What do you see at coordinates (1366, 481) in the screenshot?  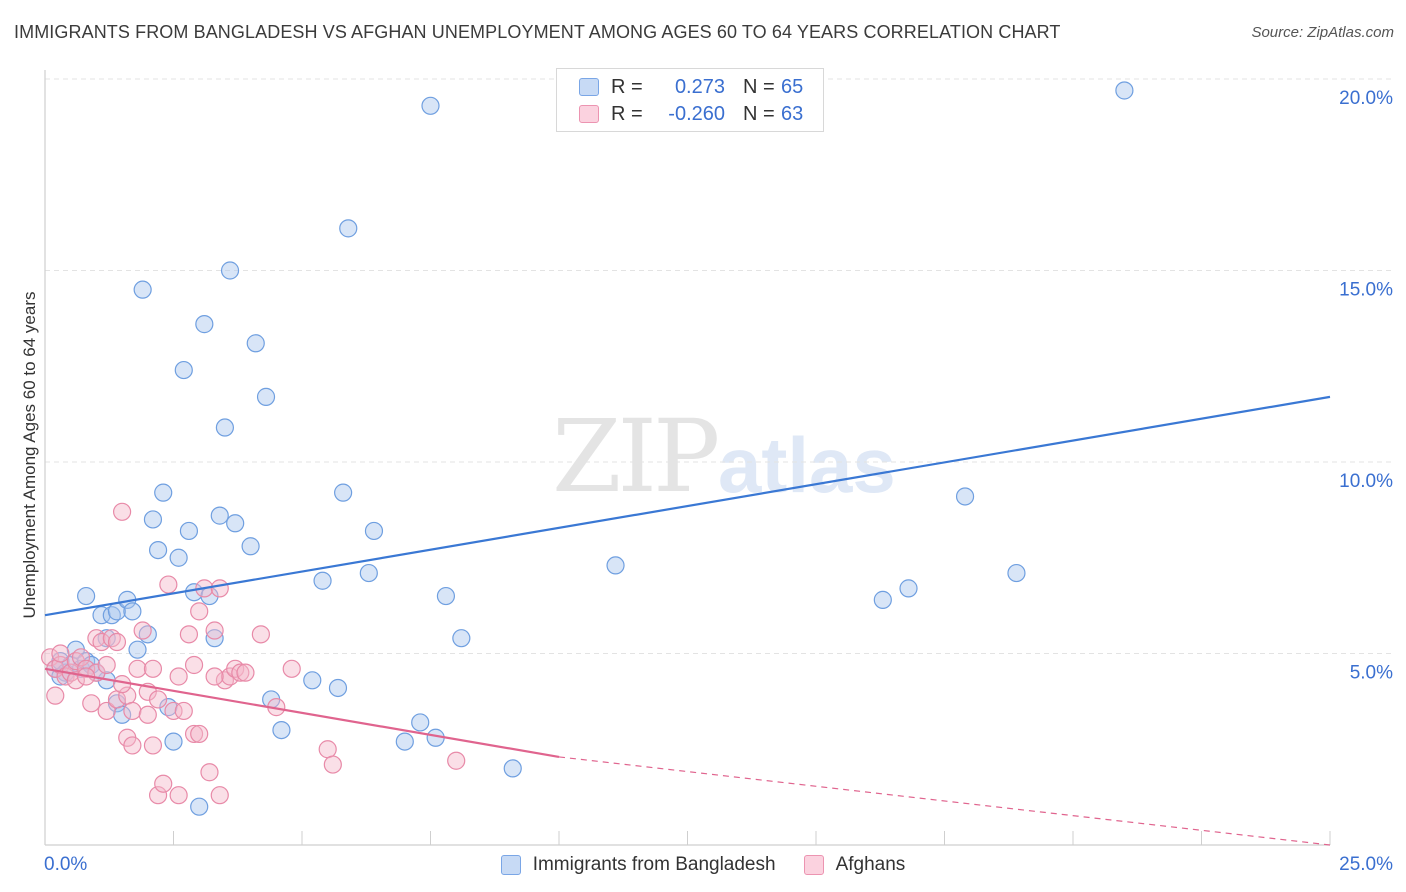 I see `y-tick-label: 10.0%` at bounding box center [1366, 481].